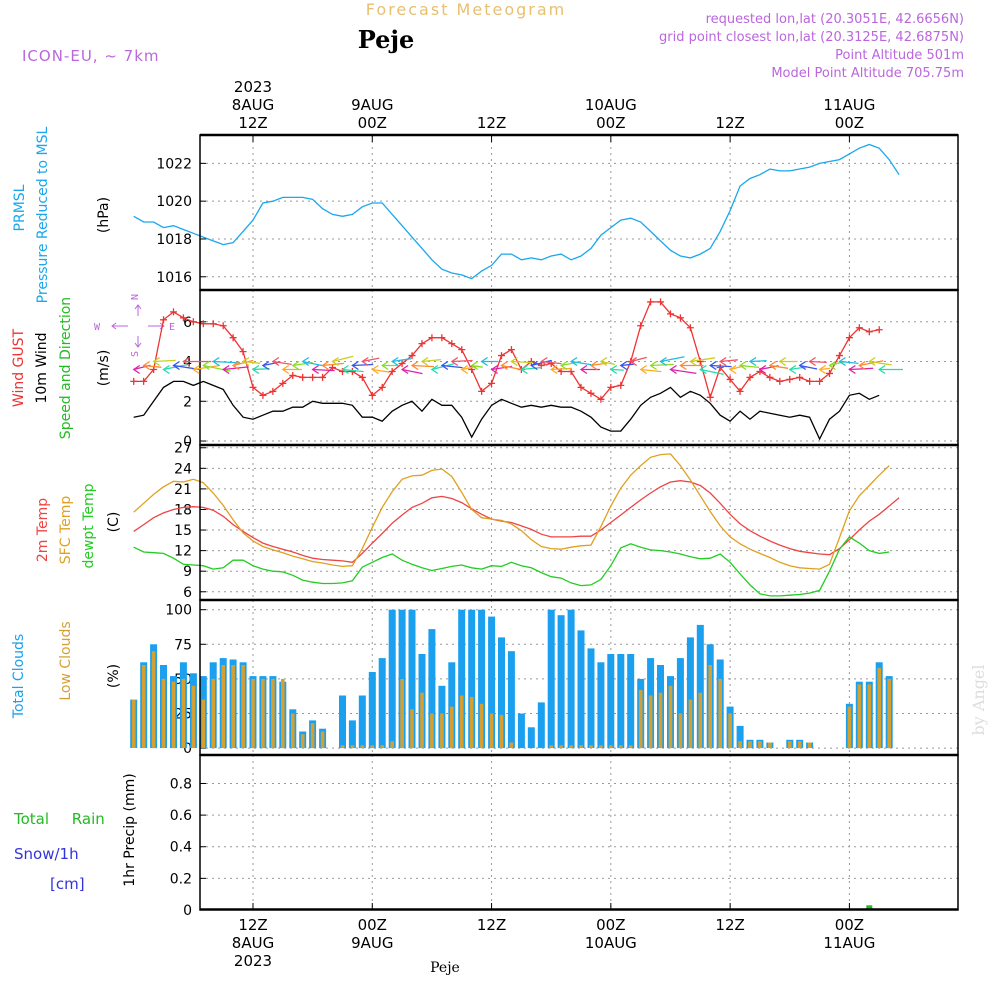 The image size is (1000, 1000). Describe the element at coordinates (178, 611) in the screenshot. I see `y-tick-label: 100` at that location.